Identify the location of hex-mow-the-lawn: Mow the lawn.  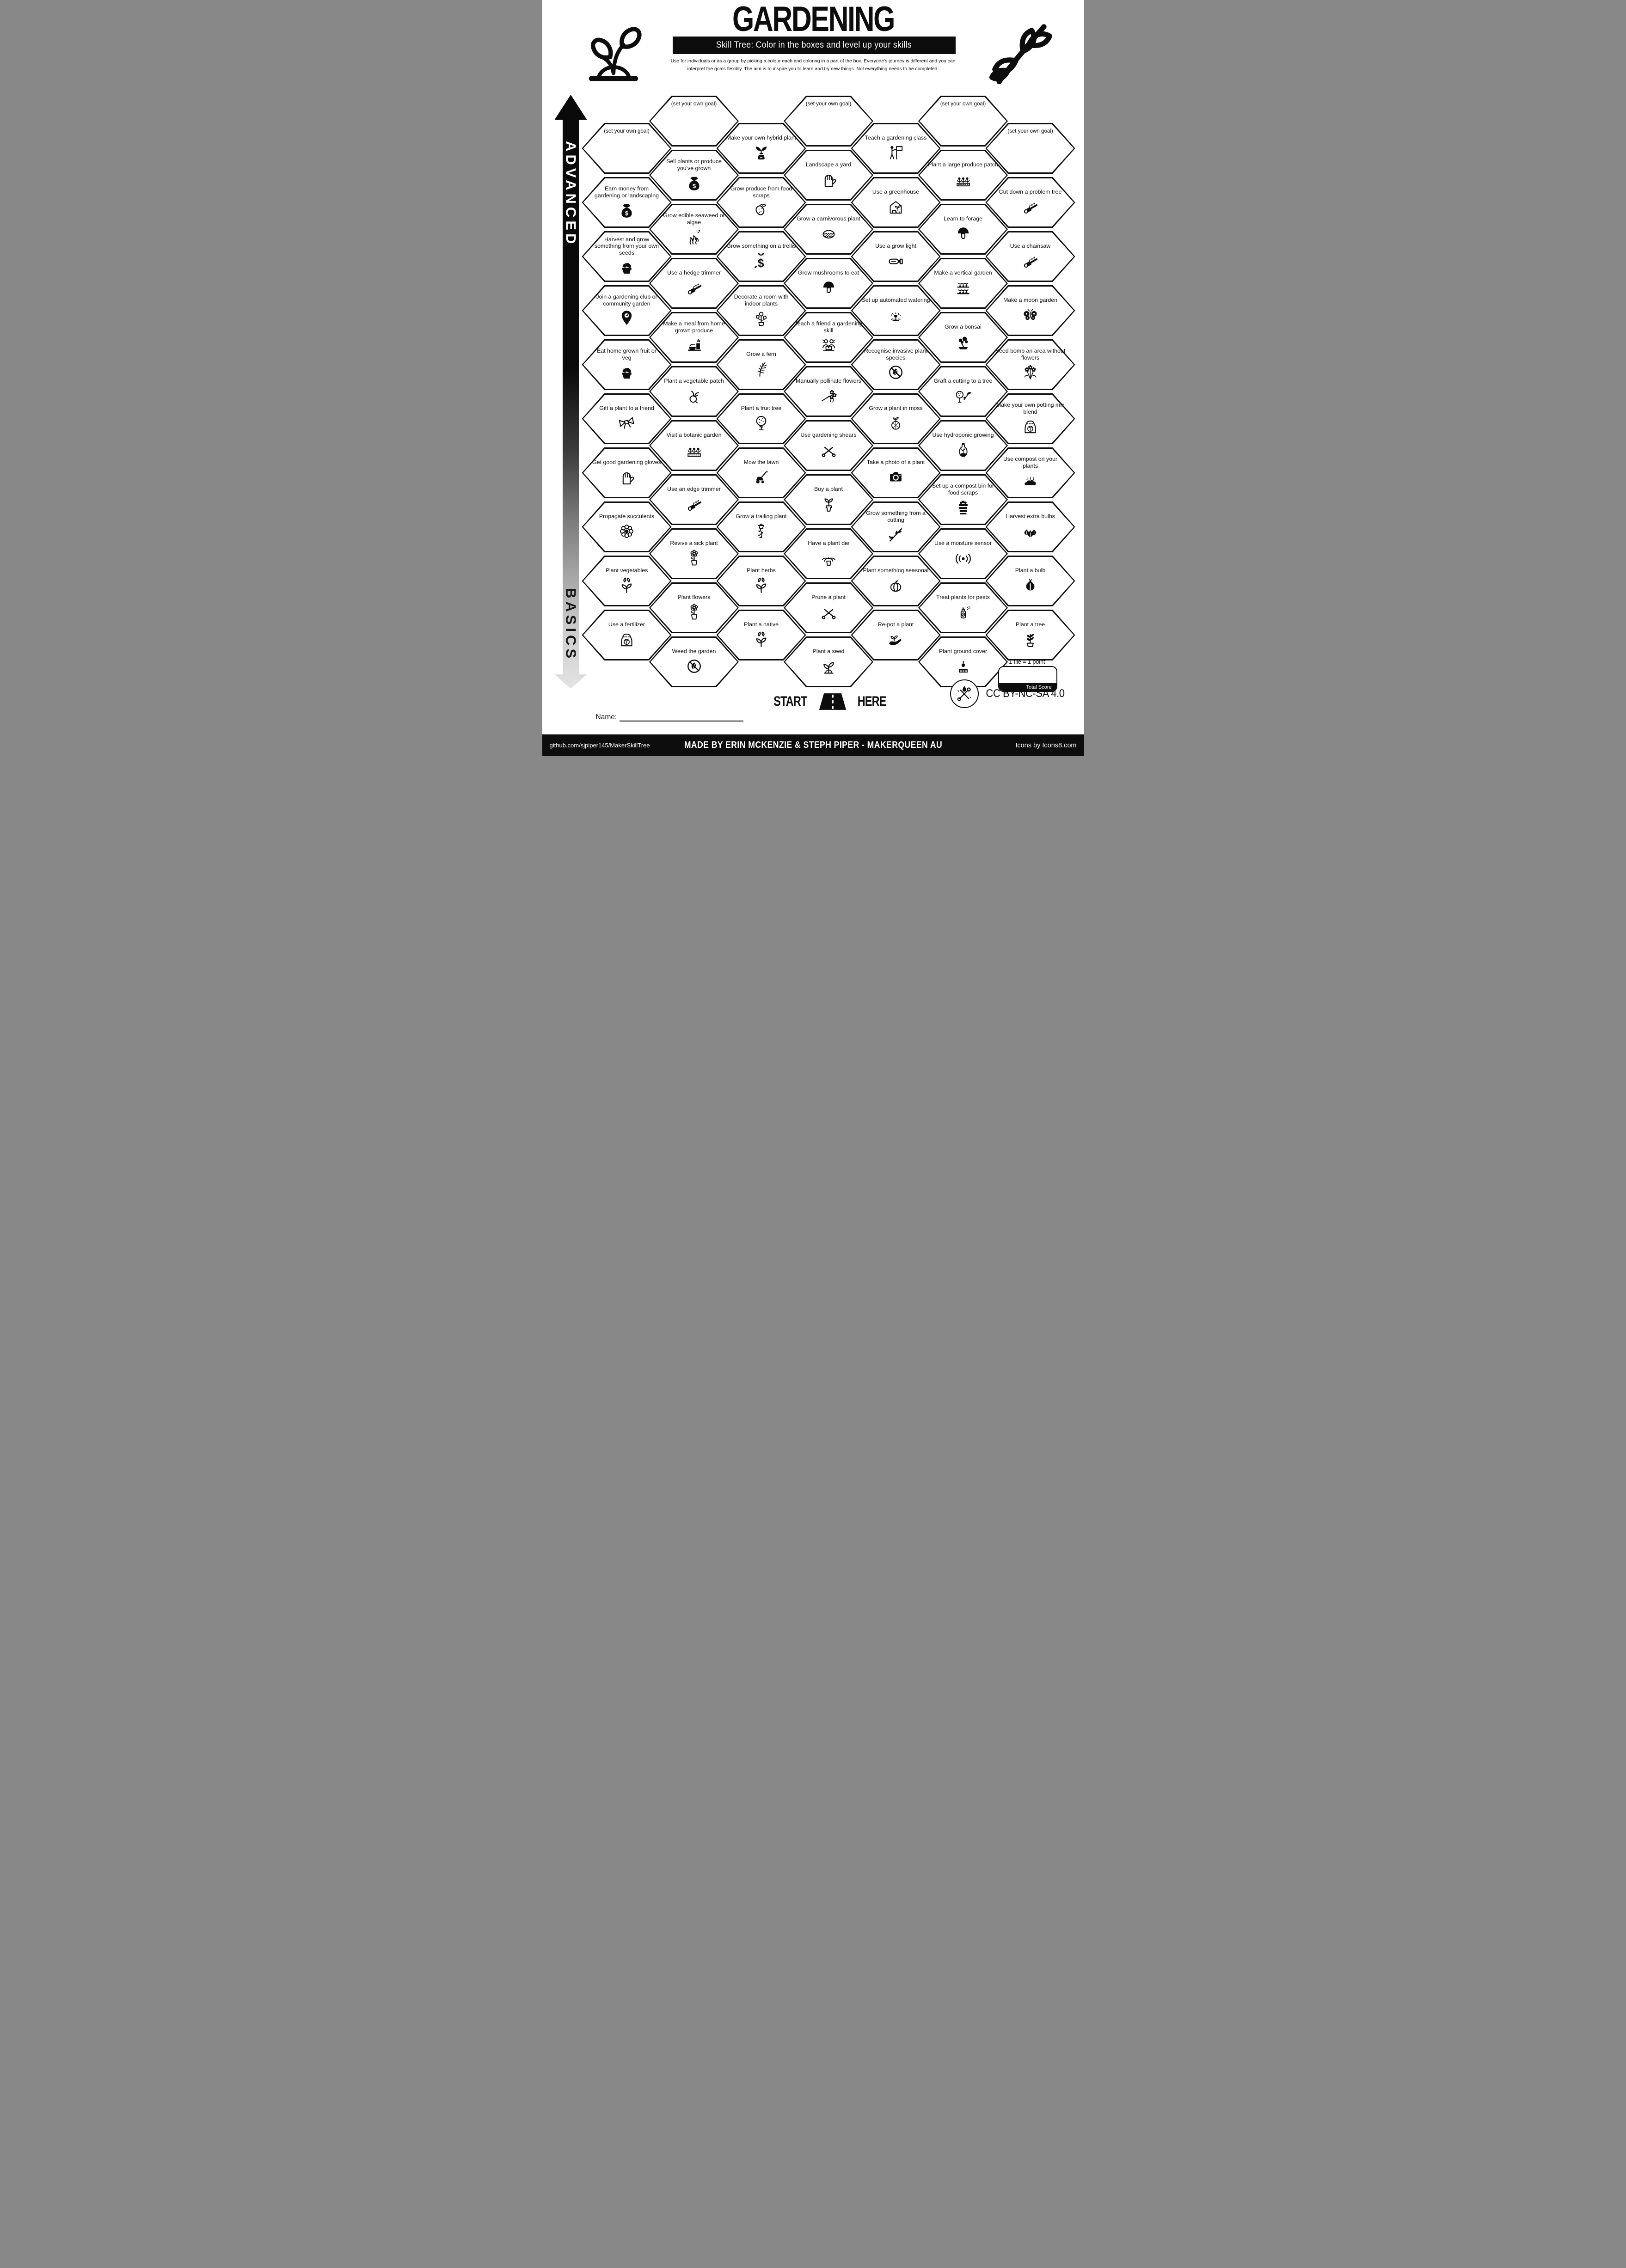
(761, 473).